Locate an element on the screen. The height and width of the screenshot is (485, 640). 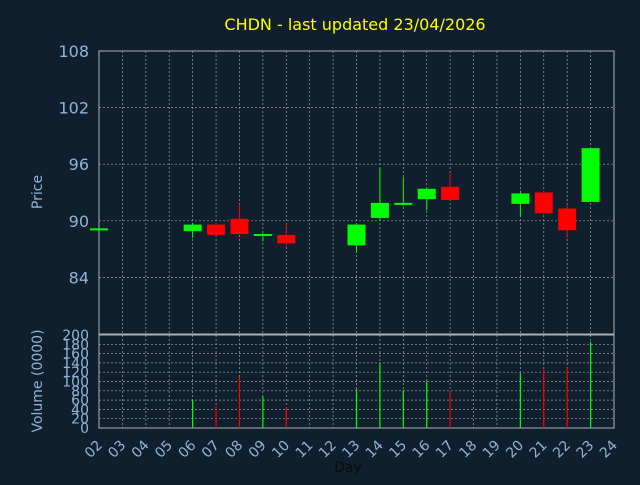
volume-tick-label: 200 is located at coordinates (75, 336).